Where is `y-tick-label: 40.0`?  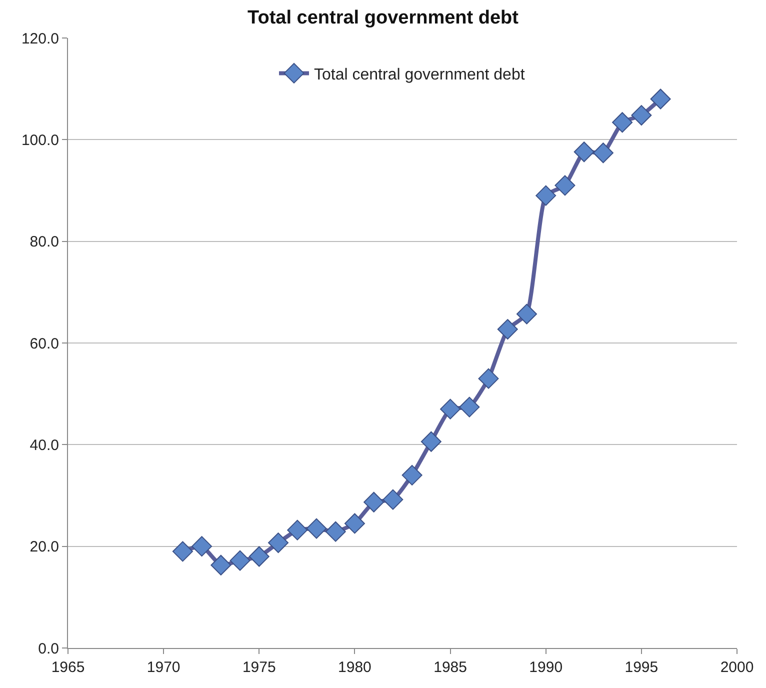
y-tick-label: 40.0 is located at coordinates (44, 445).